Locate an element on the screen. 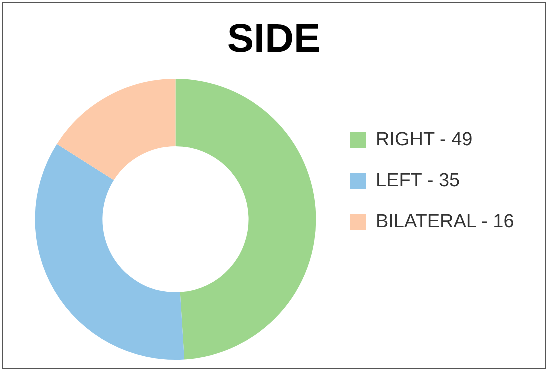 The width and height of the screenshot is (550, 373). legend-label: BILATERAL - 16 is located at coordinates (445, 222).